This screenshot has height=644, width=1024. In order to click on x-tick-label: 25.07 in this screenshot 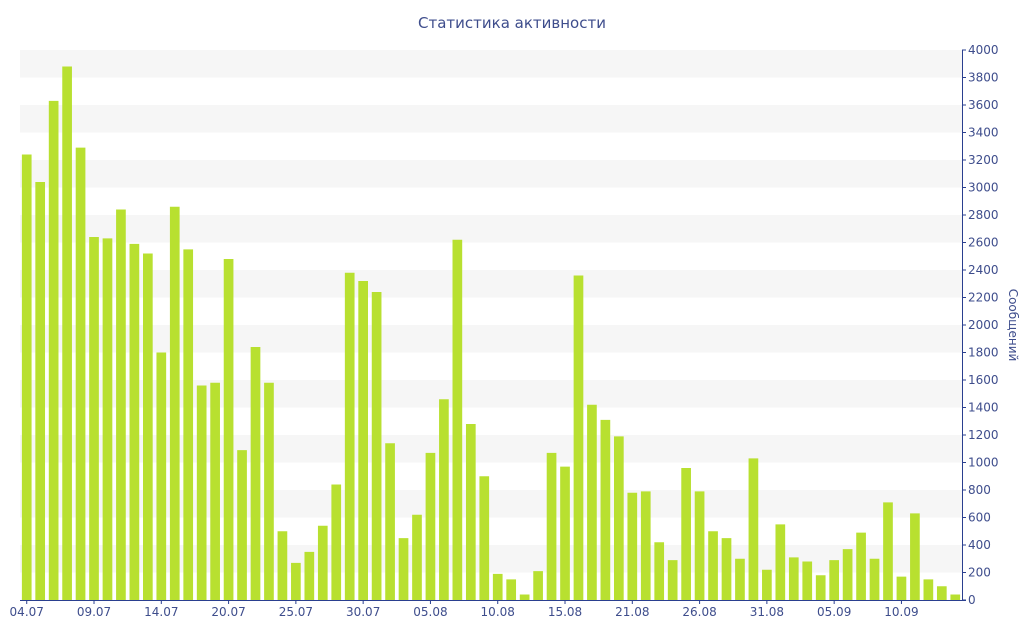, I will do `click(296, 612)`.